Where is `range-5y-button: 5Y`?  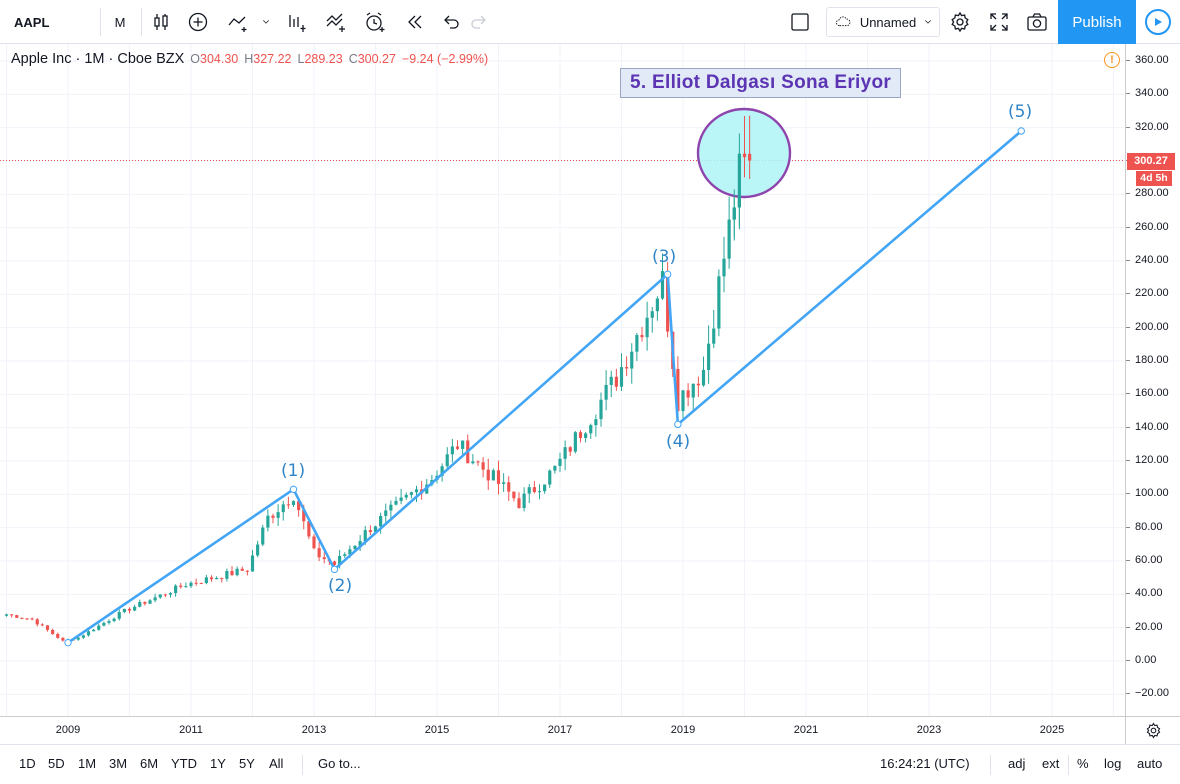 range-5y-button: 5Y is located at coordinates (247, 763).